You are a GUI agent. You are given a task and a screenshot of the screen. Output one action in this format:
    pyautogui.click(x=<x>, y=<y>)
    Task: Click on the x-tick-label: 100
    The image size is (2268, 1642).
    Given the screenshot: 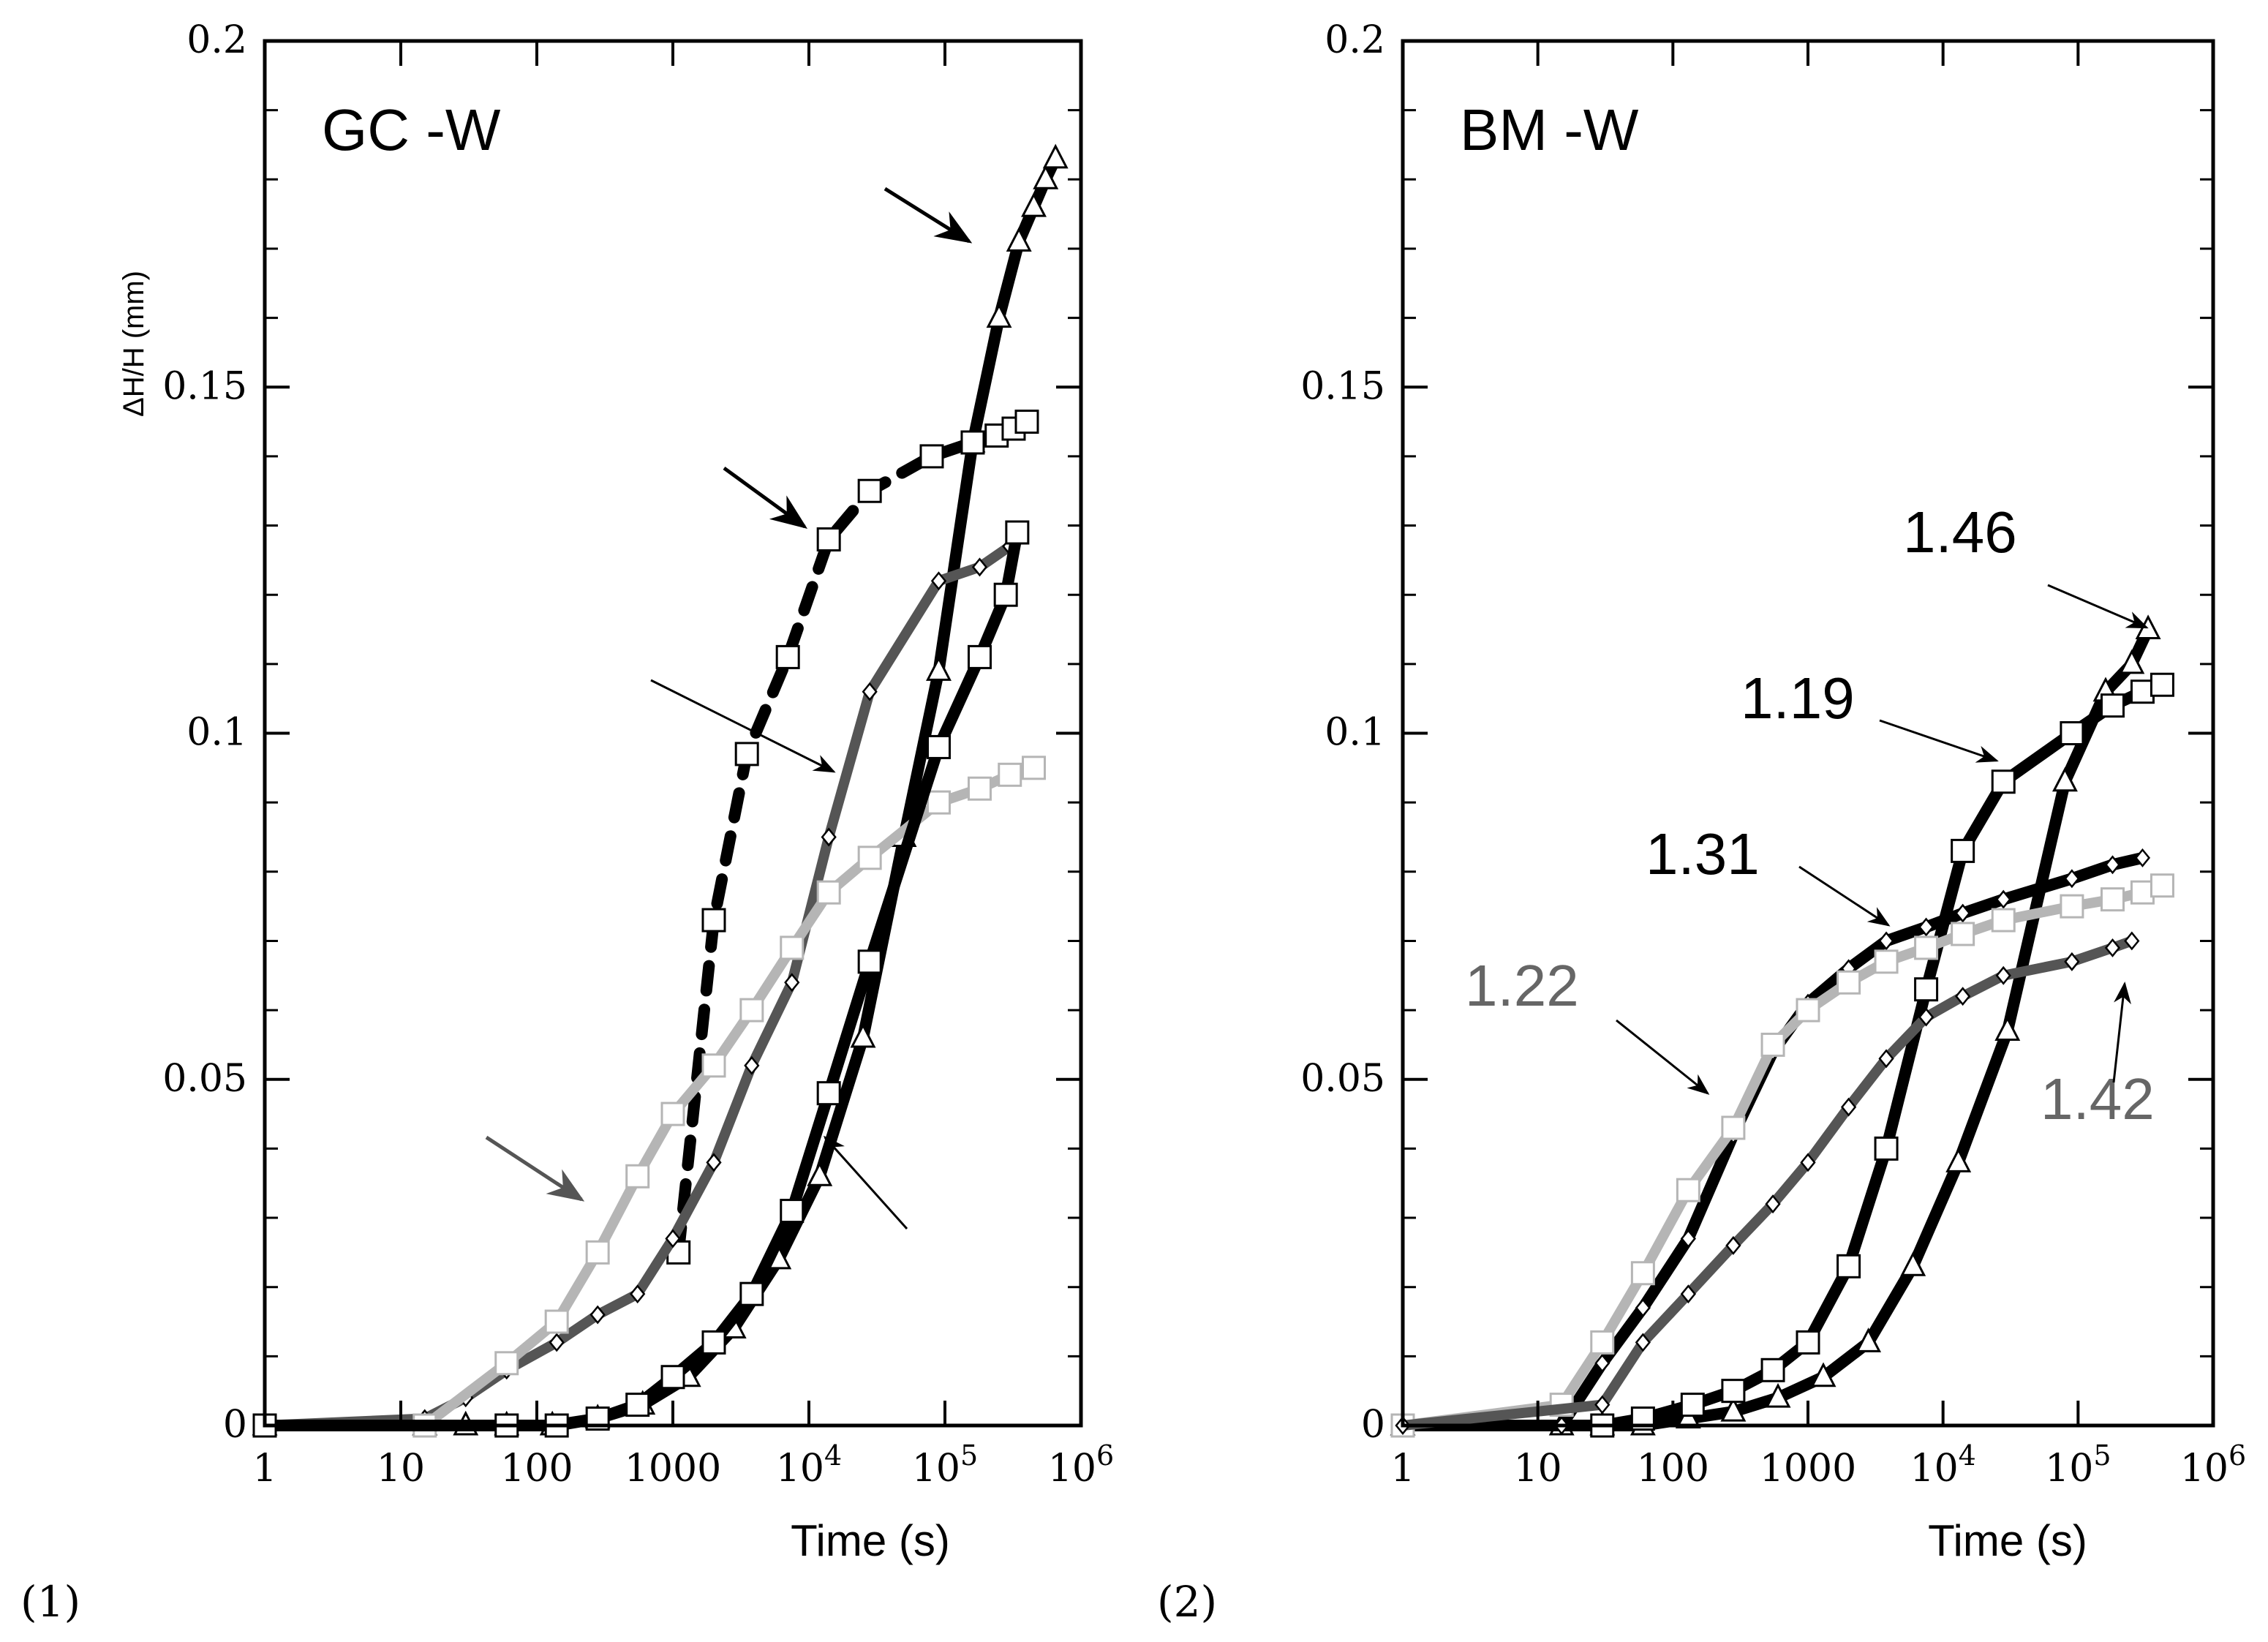 What is the action you would take?
    pyautogui.click(x=536, y=1469)
    